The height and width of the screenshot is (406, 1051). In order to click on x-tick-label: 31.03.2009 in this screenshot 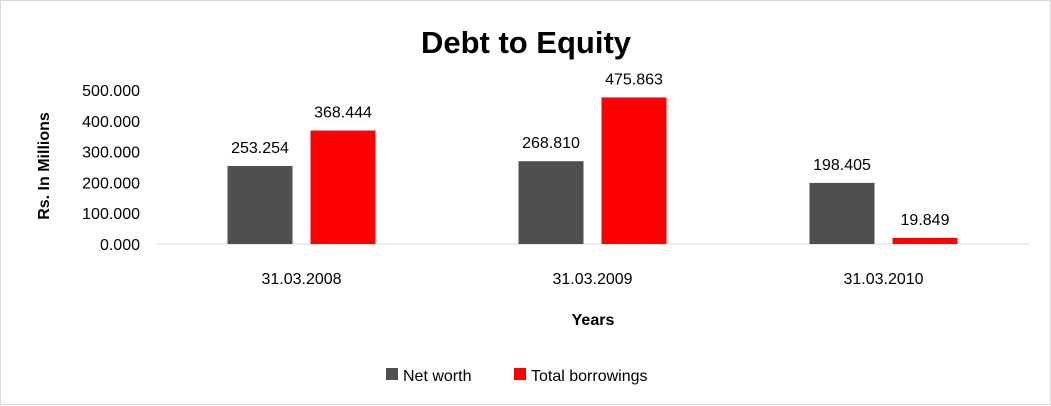, I will do `click(592, 279)`.